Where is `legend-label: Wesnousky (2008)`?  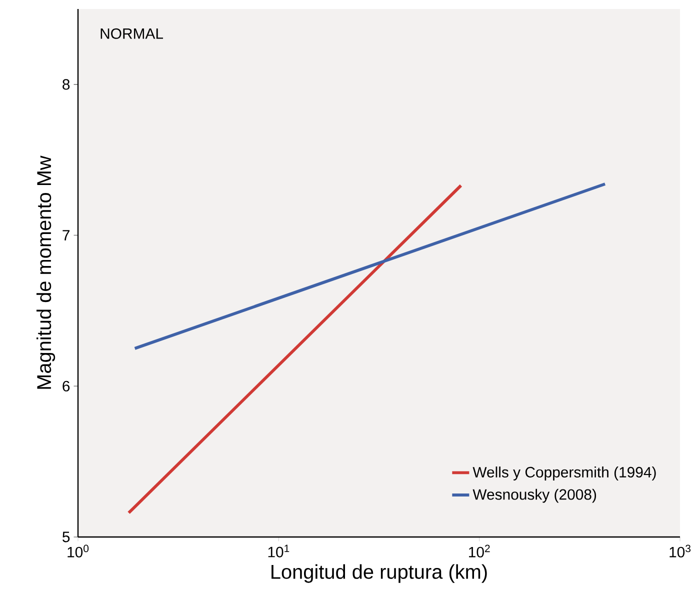 legend-label: Wesnousky (2008) is located at coordinates (534, 495).